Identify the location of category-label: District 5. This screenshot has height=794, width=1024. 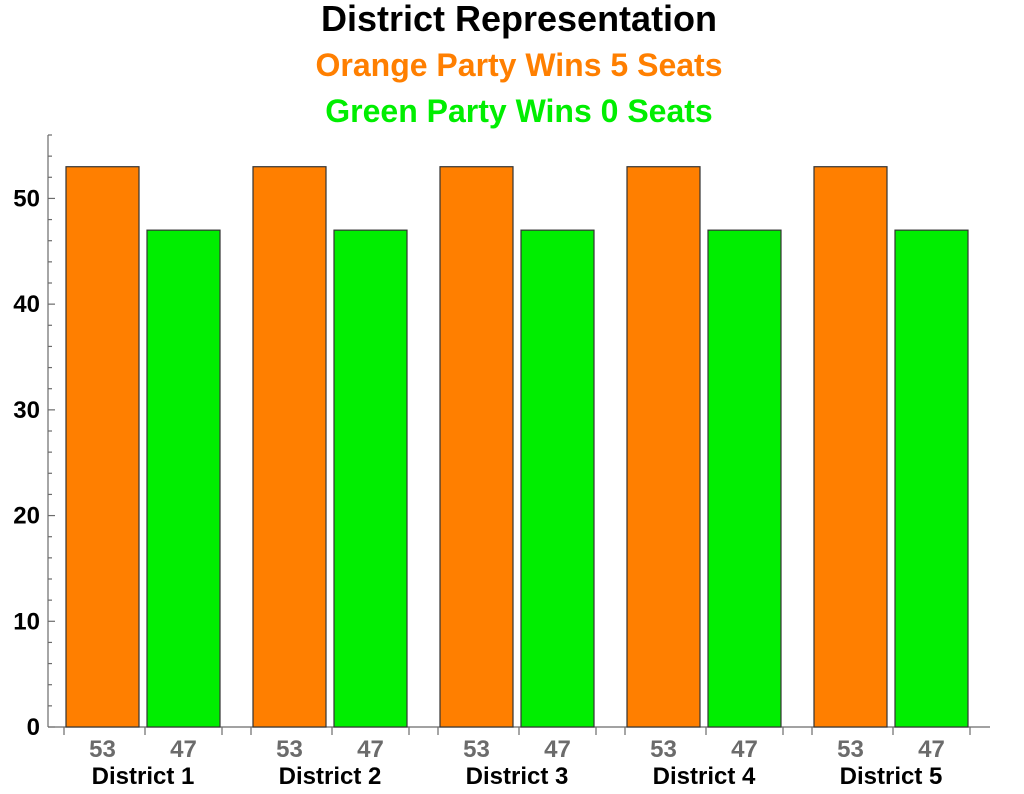
(891, 776).